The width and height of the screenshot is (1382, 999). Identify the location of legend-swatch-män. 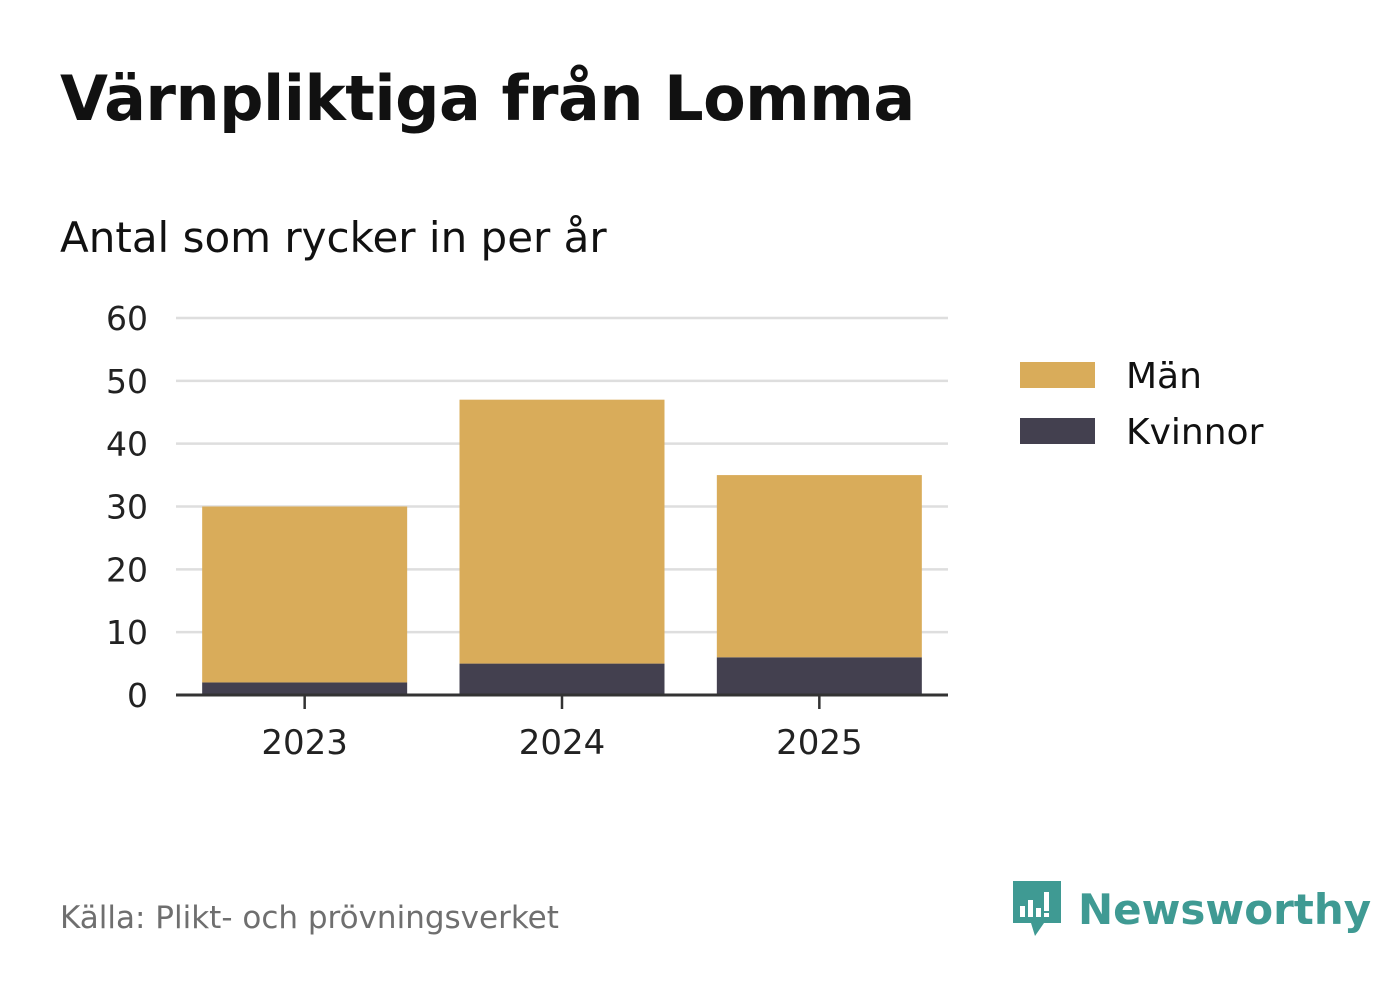
(1057, 375).